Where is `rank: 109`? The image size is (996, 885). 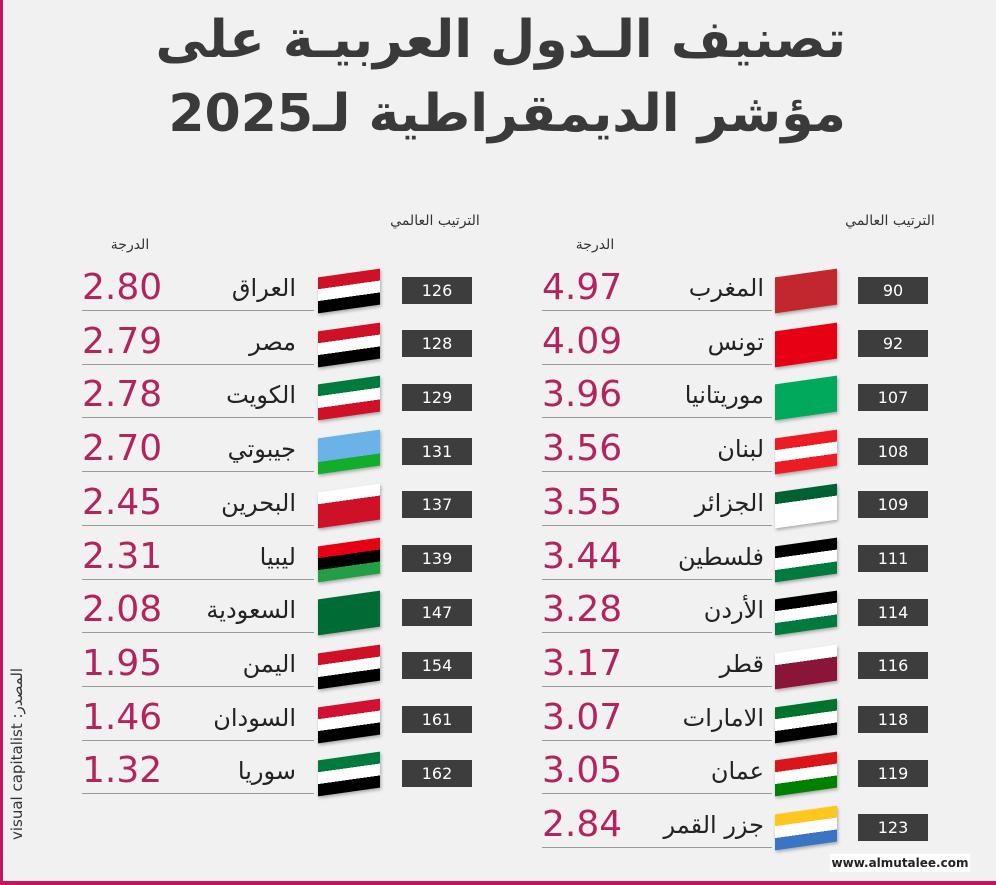
rank: 109 is located at coordinates (893, 505).